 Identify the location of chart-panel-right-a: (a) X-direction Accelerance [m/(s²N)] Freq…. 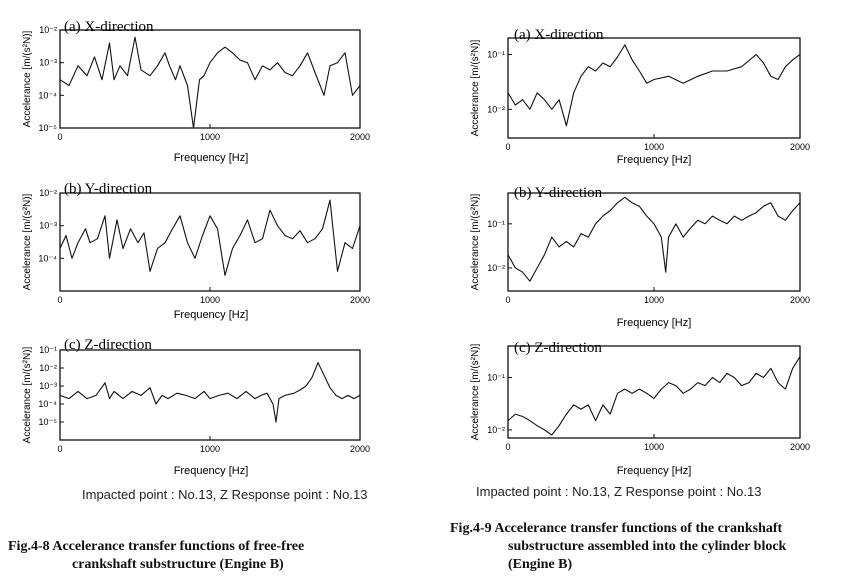
(640, 96).